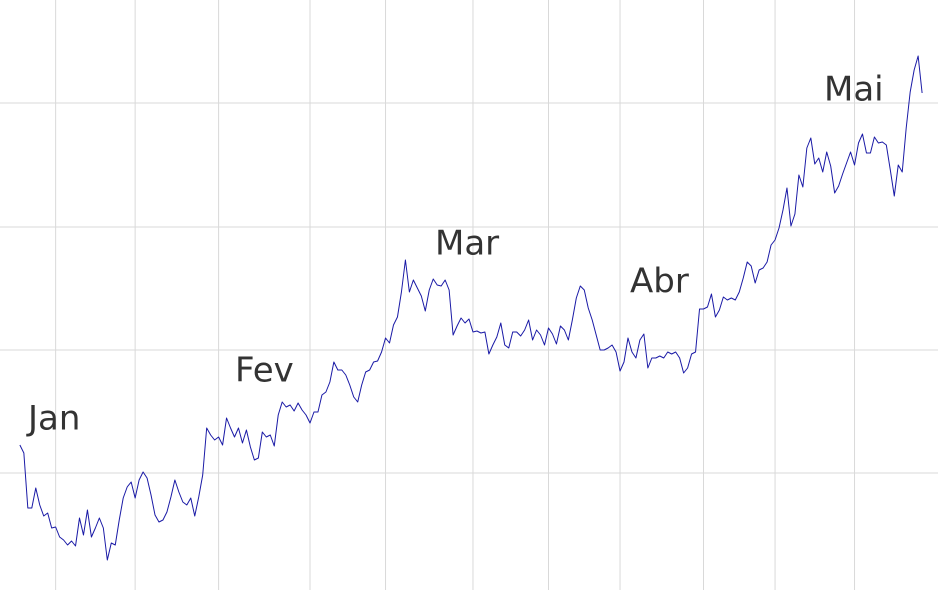 This screenshot has width=938, height=590. I want to click on month-annotation: Abr, so click(659, 282).